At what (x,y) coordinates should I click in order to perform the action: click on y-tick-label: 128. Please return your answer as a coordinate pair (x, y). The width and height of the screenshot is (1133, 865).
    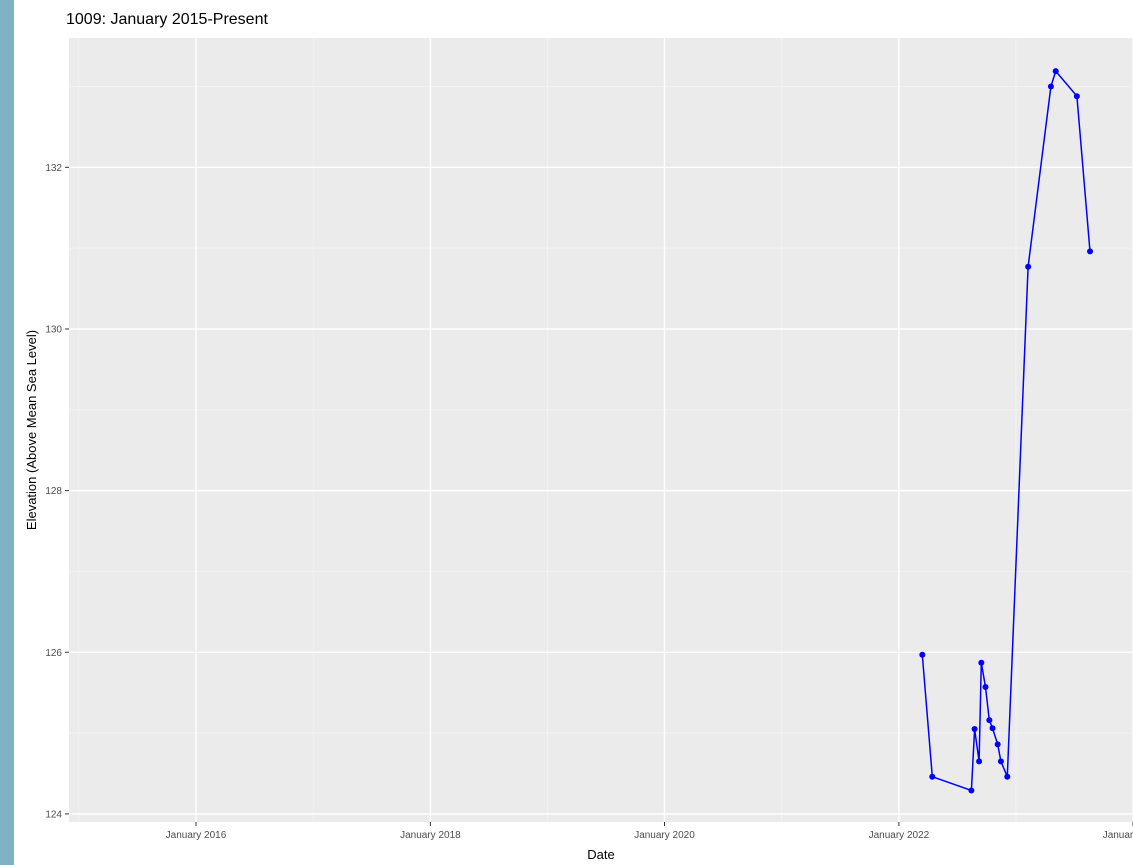
    Looking at the image, I should click on (53, 491).